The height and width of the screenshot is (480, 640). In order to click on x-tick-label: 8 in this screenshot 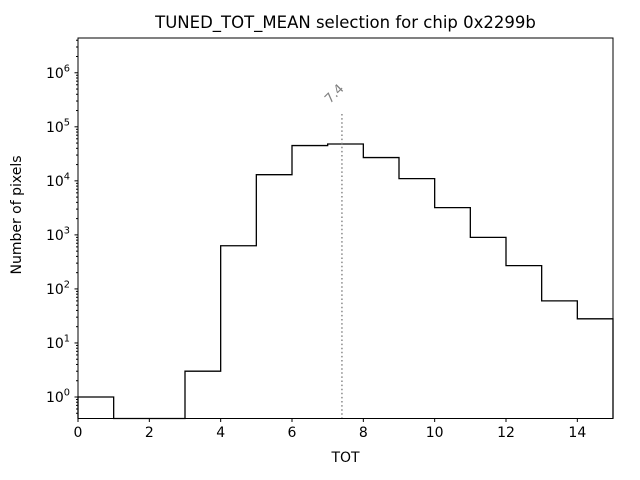, I will do `click(363, 433)`.